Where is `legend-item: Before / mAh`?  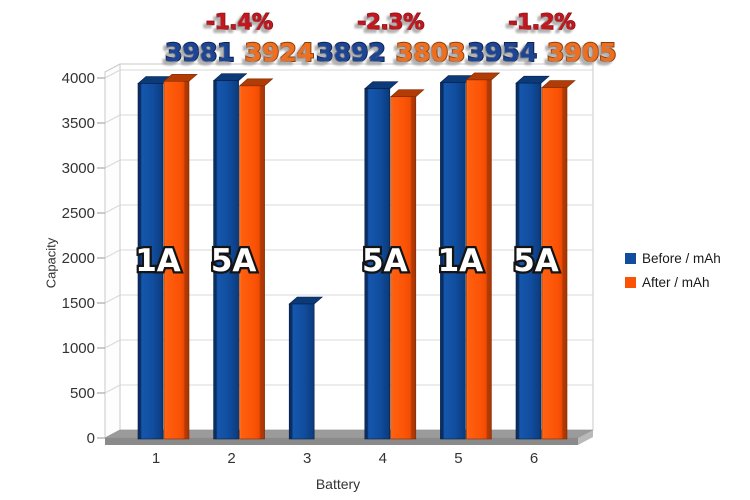 legend-item: Before / mAh is located at coordinates (673, 258).